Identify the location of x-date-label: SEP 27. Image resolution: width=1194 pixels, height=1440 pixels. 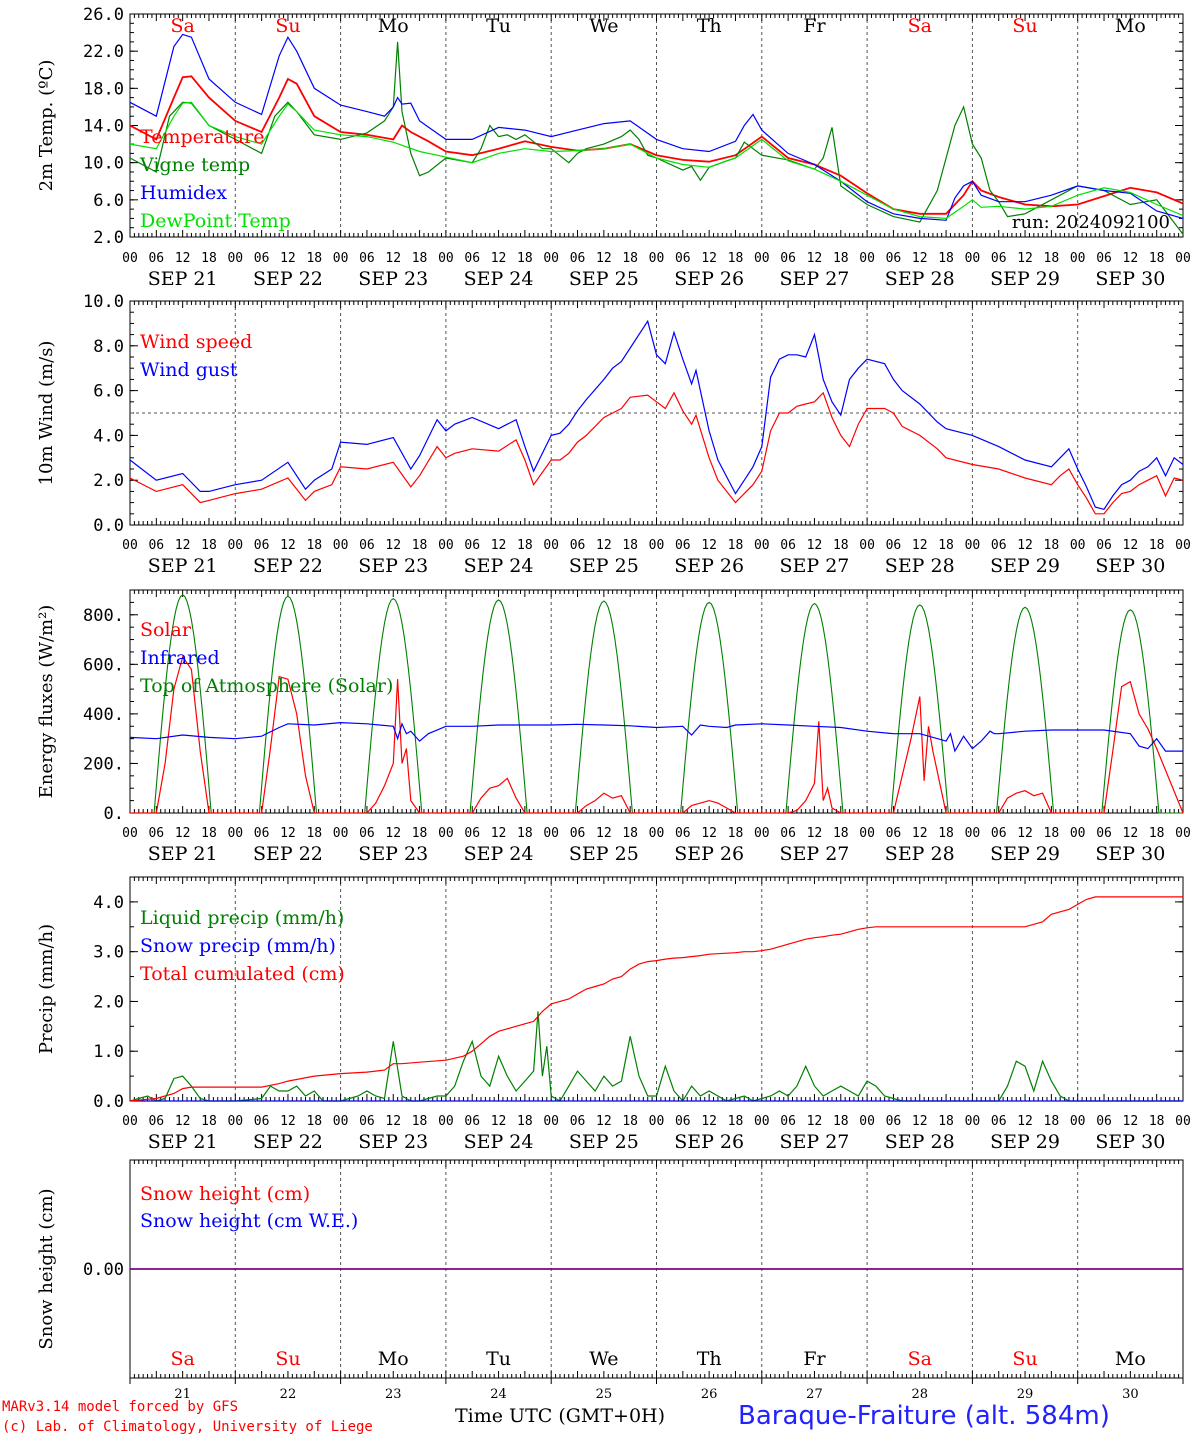
(815, 566).